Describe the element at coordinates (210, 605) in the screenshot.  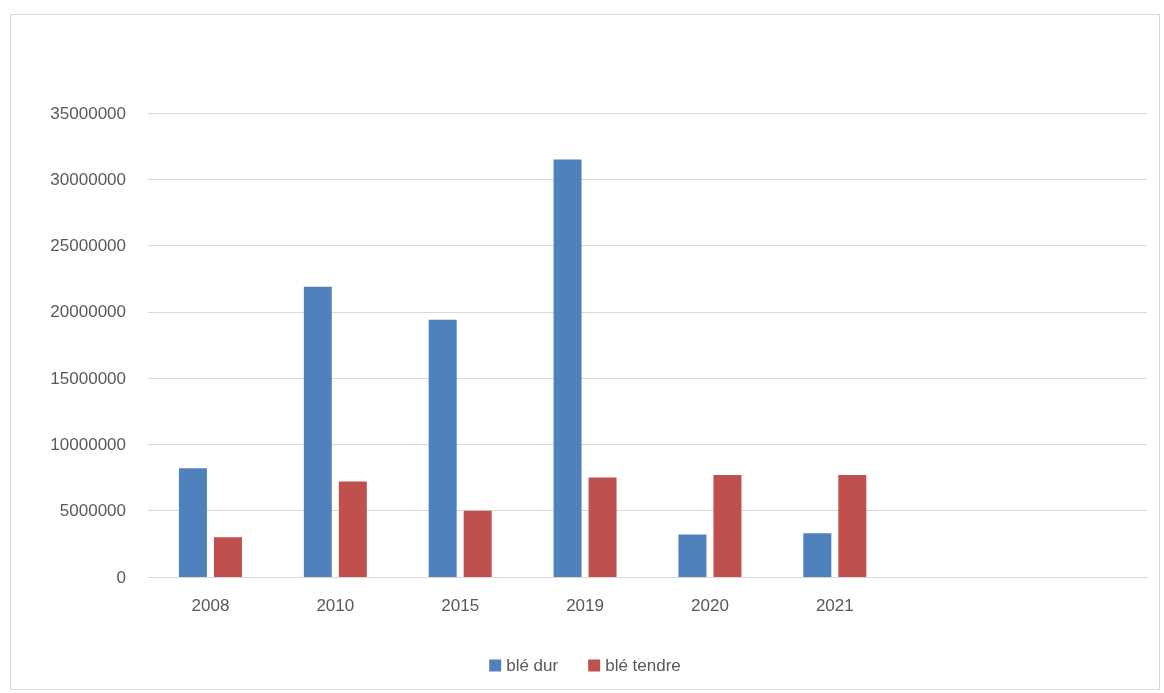
I see `x-tick-label: 2008` at that location.